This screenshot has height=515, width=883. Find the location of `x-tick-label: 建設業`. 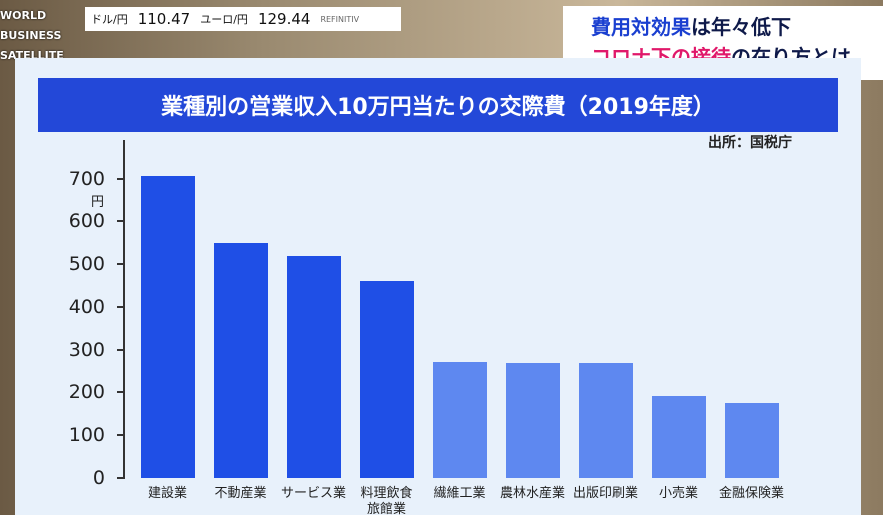

x-tick-label: 建設業 is located at coordinates (167, 493).